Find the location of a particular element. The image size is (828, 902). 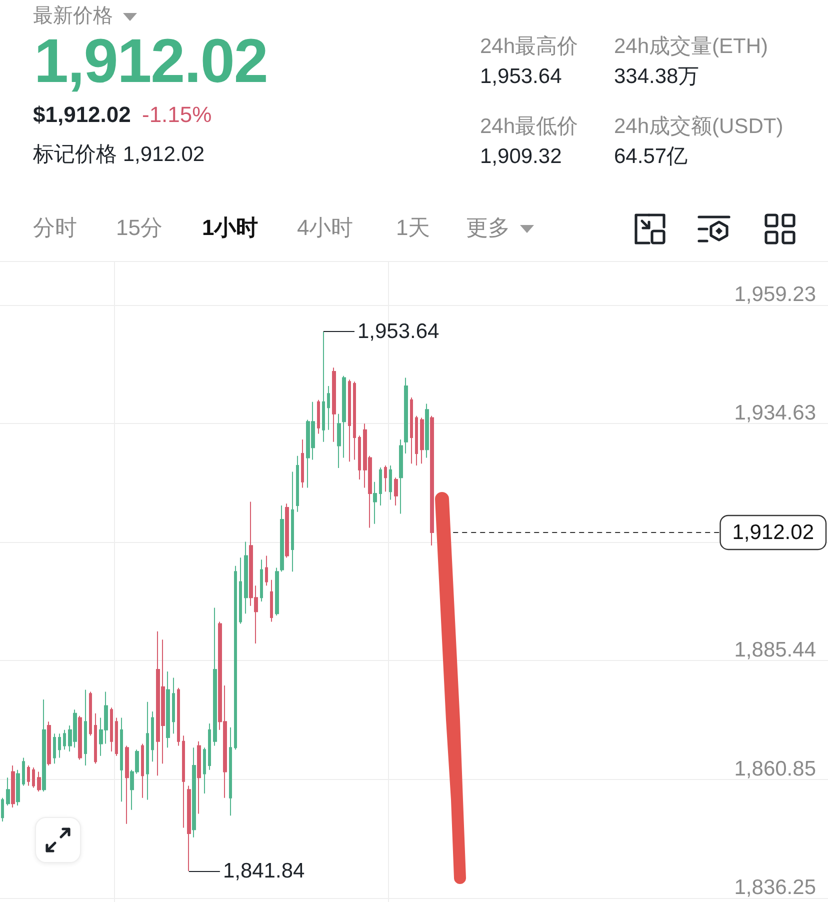

annotation: 1,953.64 is located at coordinates (398, 332).